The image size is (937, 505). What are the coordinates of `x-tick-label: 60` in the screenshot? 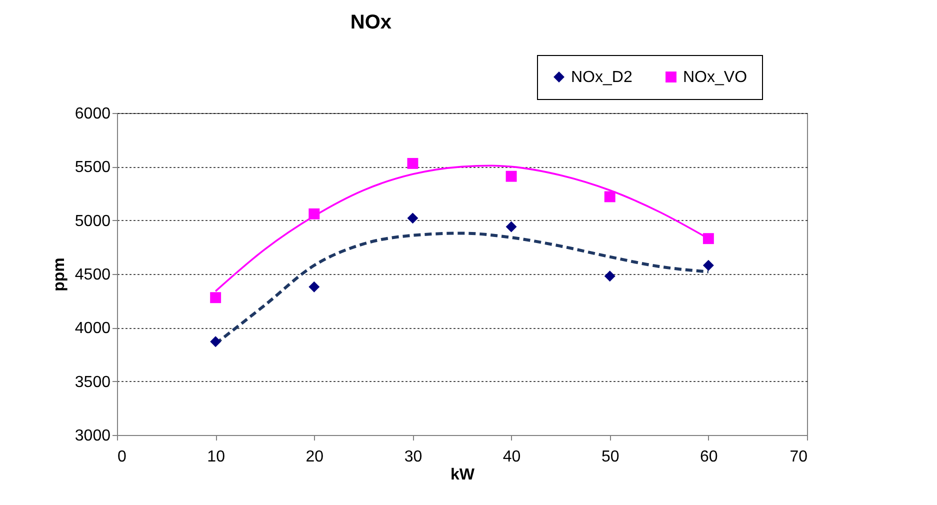 It's located at (709, 457).